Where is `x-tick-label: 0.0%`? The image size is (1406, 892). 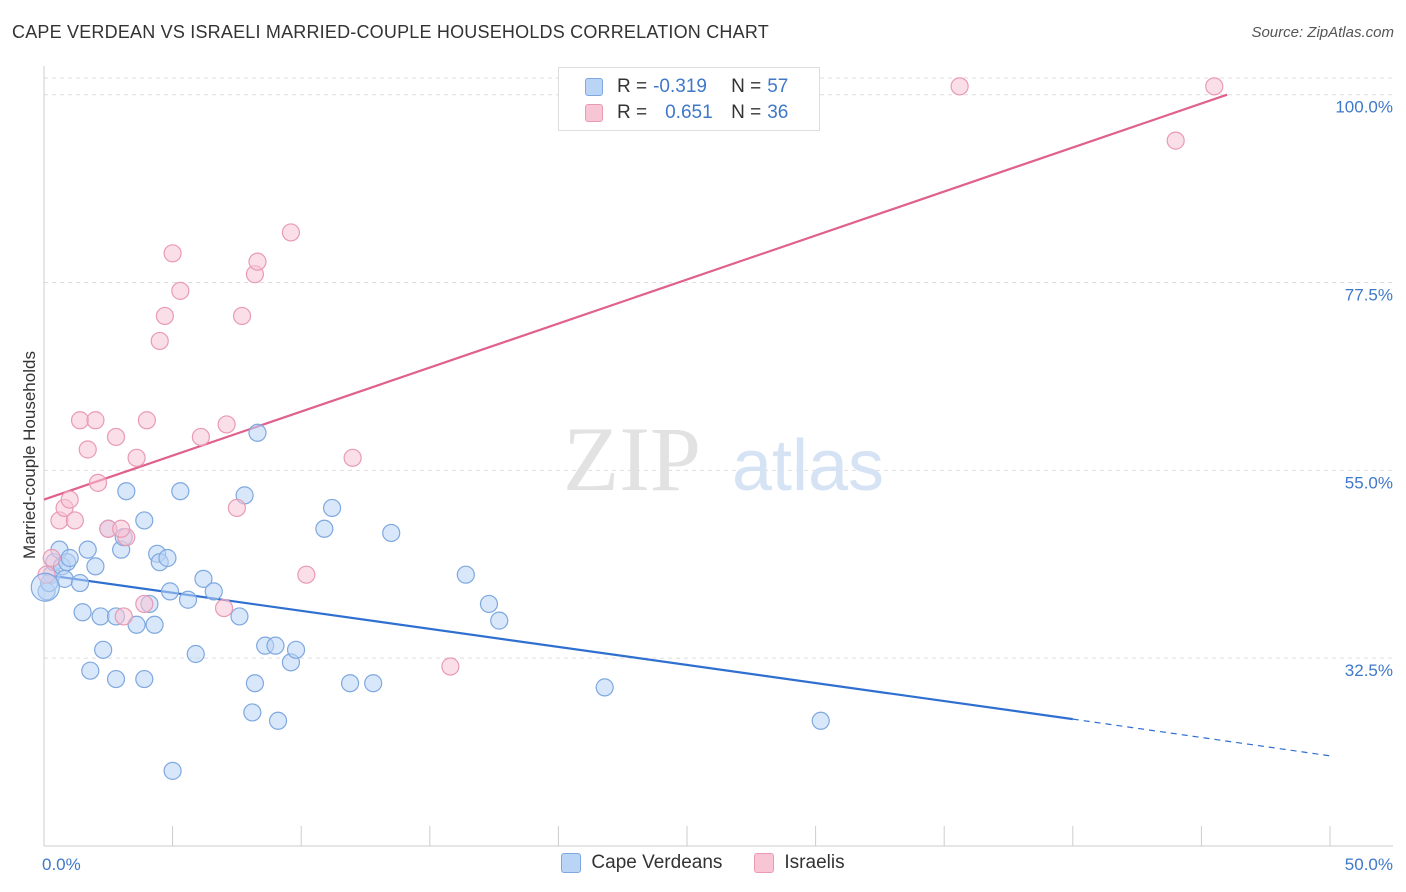
x-tick-label: 0.0% is located at coordinates (61, 864).